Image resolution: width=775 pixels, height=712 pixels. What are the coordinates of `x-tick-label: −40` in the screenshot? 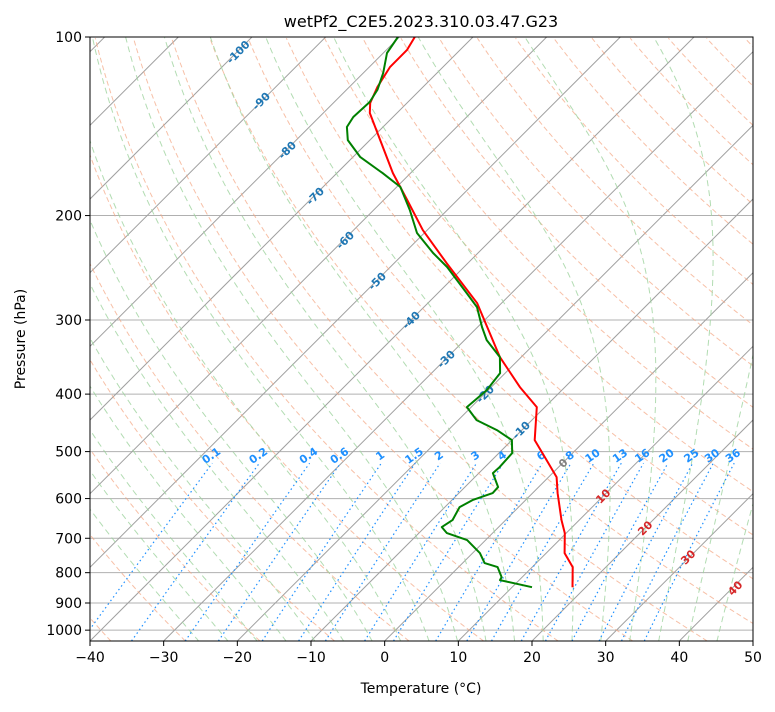 It's located at (90, 658).